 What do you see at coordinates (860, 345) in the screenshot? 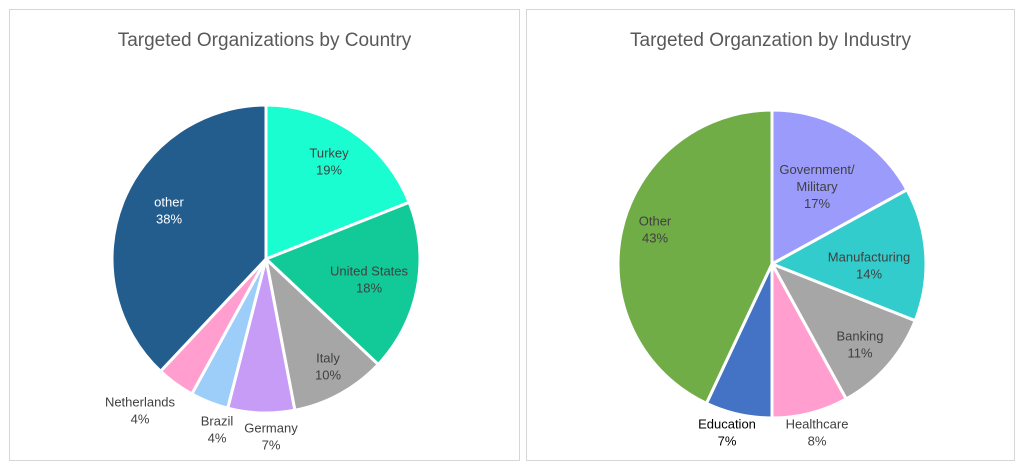
I see `industry-label-banking: Banking 11%` at bounding box center [860, 345].